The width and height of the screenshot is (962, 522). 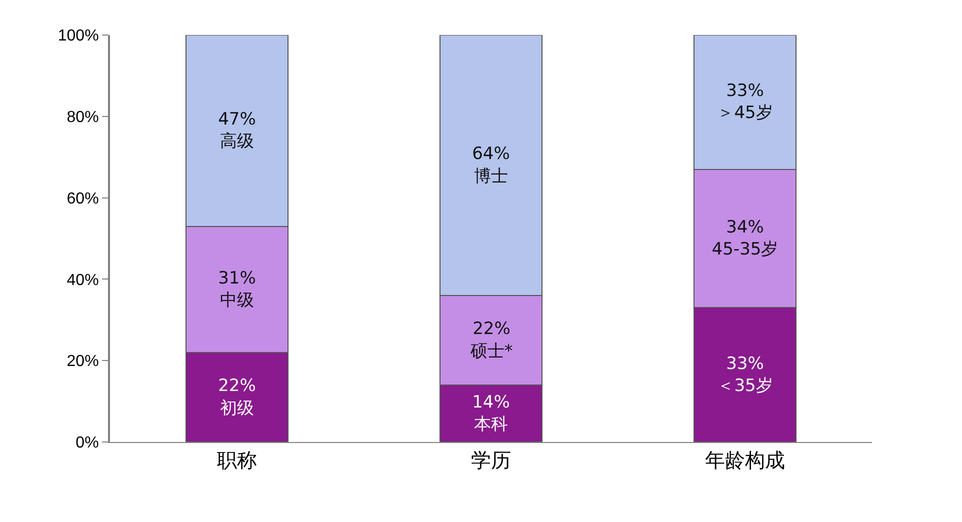 What do you see at coordinates (237, 460) in the screenshot?
I see `x-tick-label: 职称` at bounding box center [237, 460].